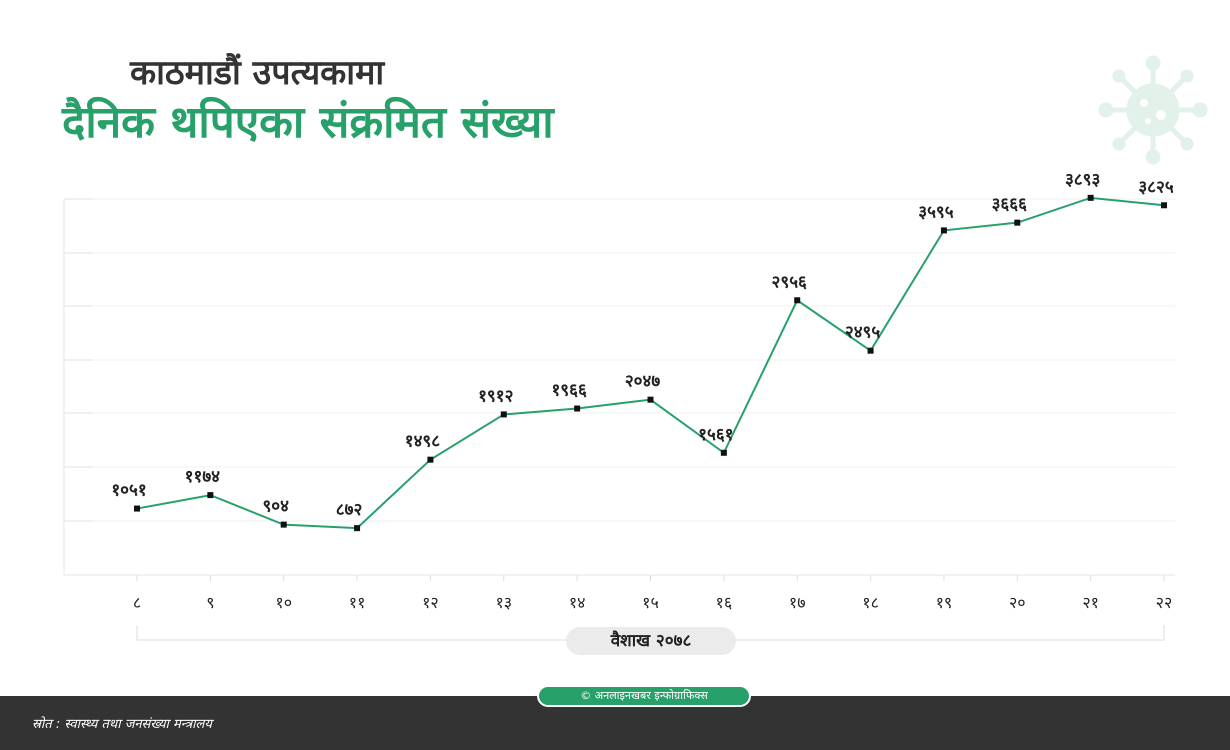 The image size is (1230, 750). What do you see at coordinates (650, 602) in the screenshot?
I see `x-tick-label: १५` at bounding box center [650, 602].